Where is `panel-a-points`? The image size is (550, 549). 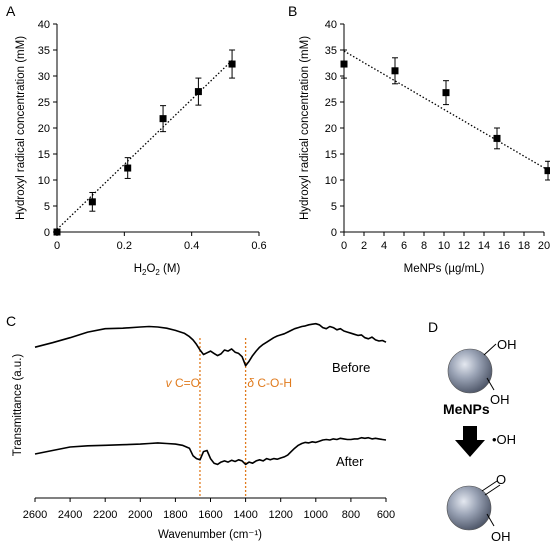
panel-a-points is located at coordinates (144, 142).